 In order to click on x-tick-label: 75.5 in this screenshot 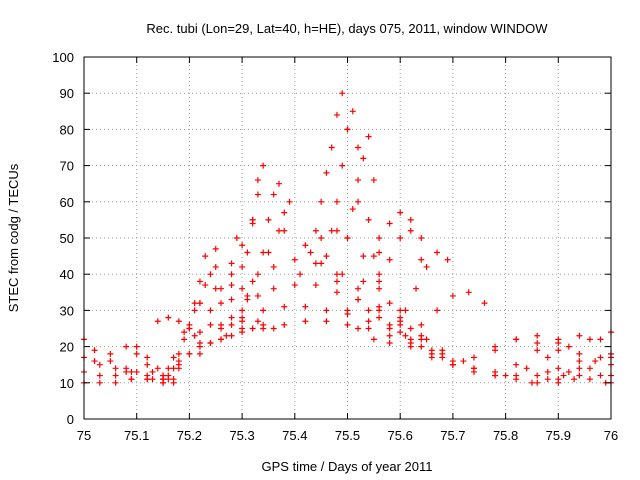, I will do `click(347, 435)`.